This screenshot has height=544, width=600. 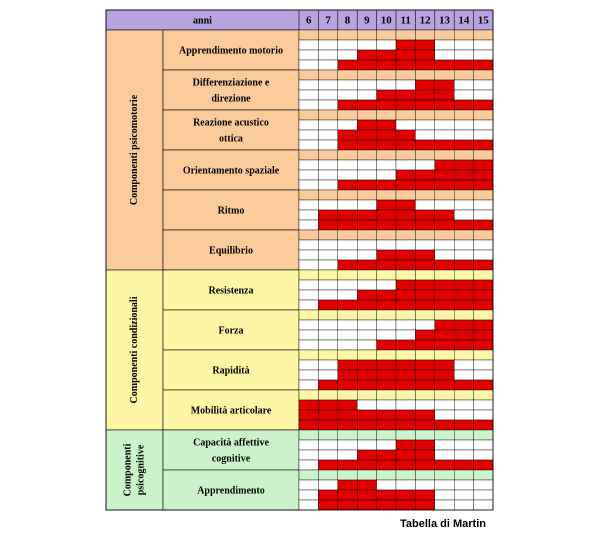 What do you see at coordinates (134, 149) in the screenshot?
I see `group-label-psicomotorie-0: Componenti psicomotorie` at bounding box center [134, 149].